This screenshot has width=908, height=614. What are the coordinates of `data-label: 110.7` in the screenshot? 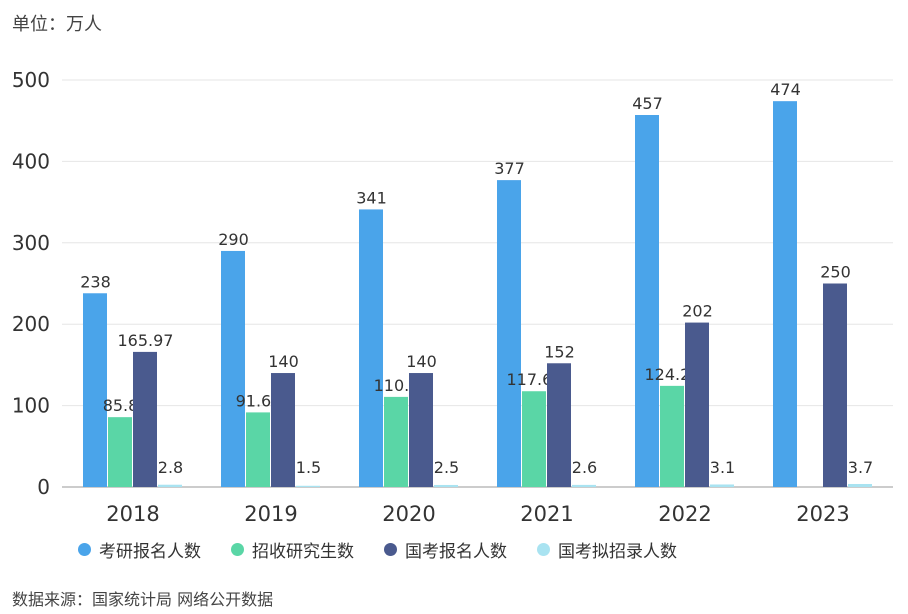 It's located at (397, 385).